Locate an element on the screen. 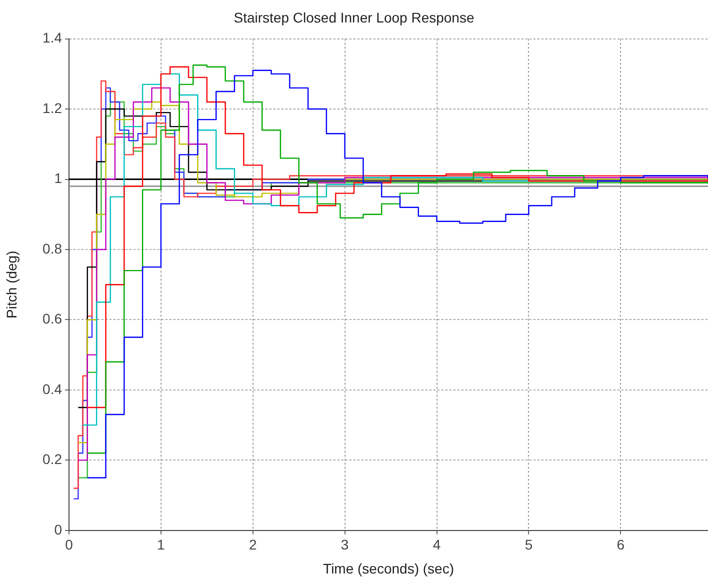 The height and width of the screenshot is (582, 708). y-tick-label: 0.2 is located at coordinates (52, 459).